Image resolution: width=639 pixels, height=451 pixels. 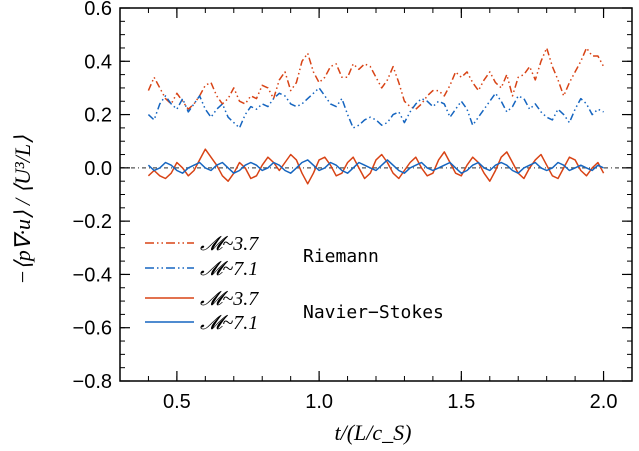 I want to click on y-tick-label: −0.8, so click(x=92, y=382).